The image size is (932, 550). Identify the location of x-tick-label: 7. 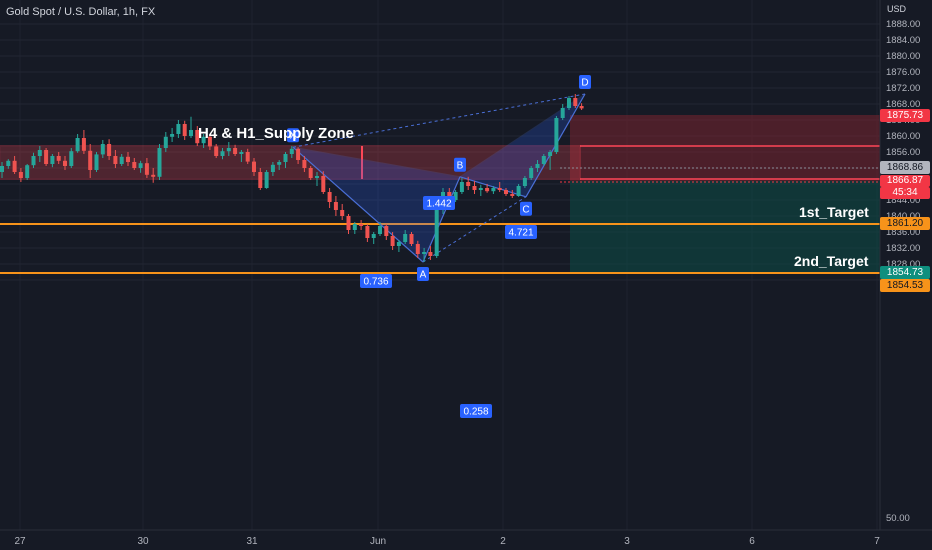
(877, 541).